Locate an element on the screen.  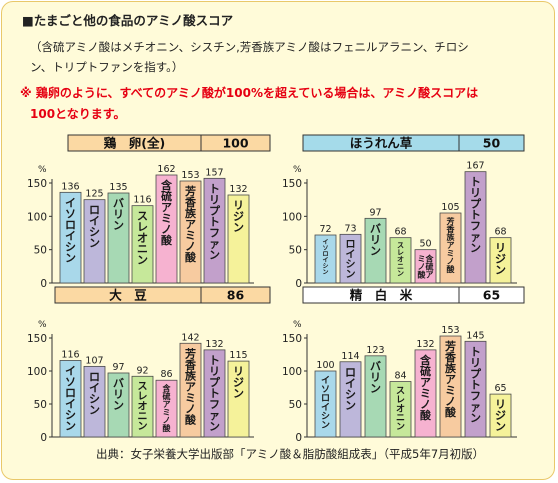
bar-value-label: 50 is located at coordinates (425, 244).